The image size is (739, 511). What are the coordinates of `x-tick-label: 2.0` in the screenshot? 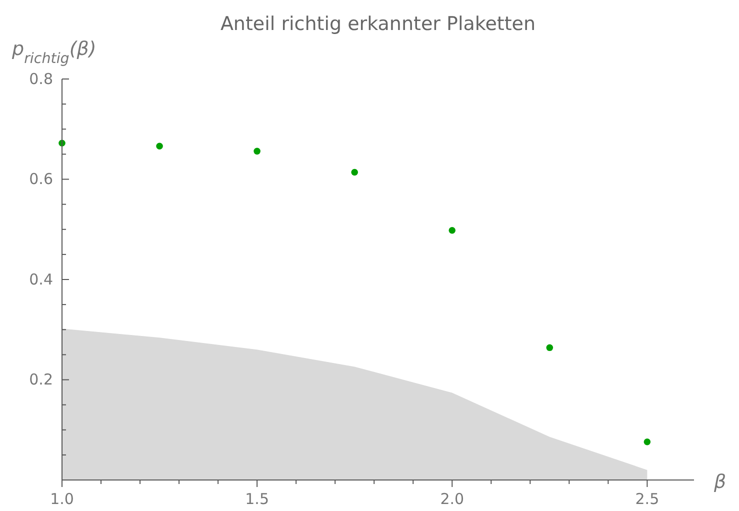 It's located at (452, 499).